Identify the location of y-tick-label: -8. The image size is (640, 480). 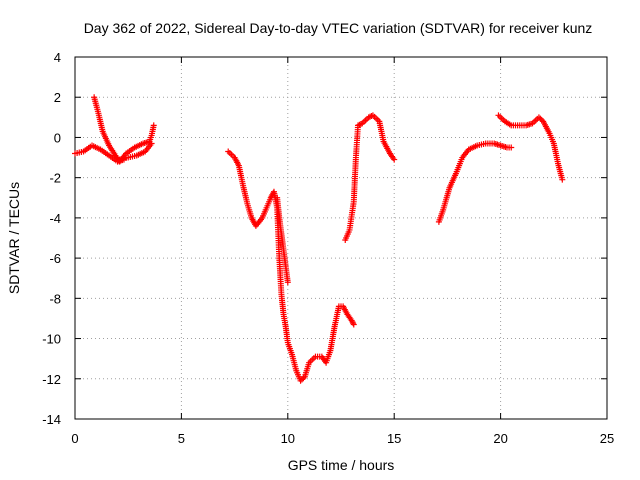
(55, 298).